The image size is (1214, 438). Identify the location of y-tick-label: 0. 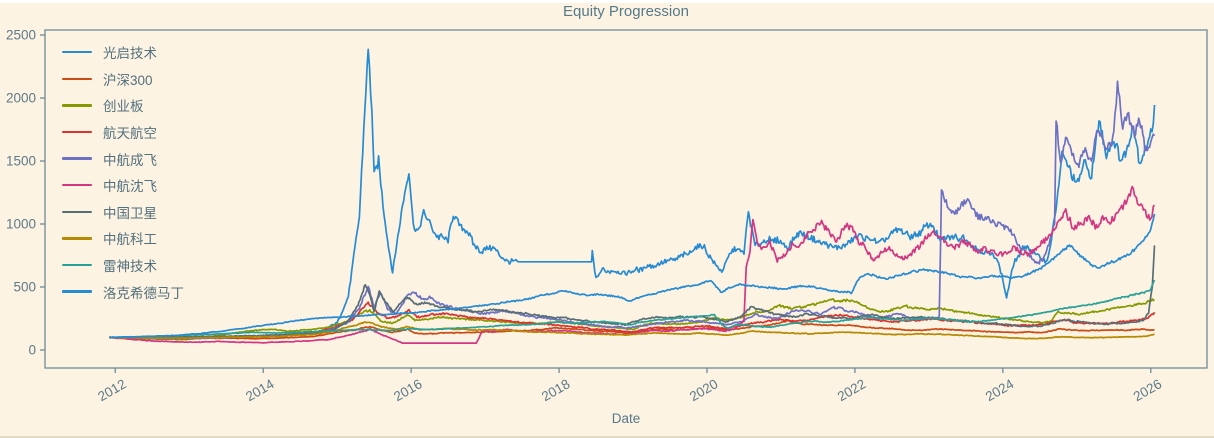
(32, 349).